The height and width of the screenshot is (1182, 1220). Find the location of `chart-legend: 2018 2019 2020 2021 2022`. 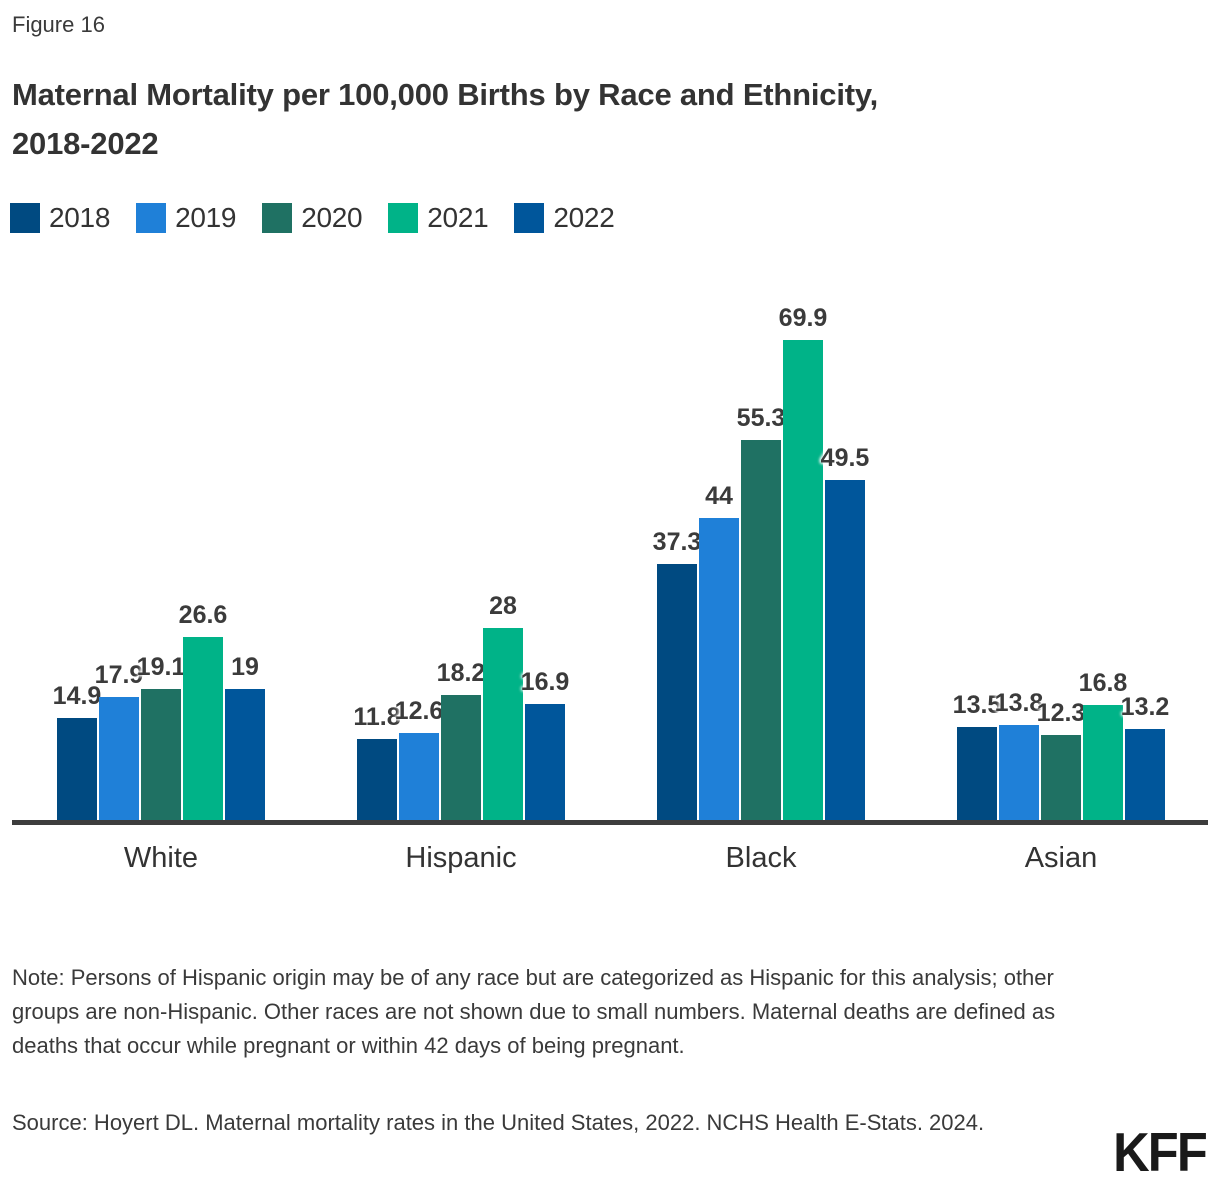

chart-legend: 2018 2019 2020 2021 2022 is located at coordinates (312, 218).